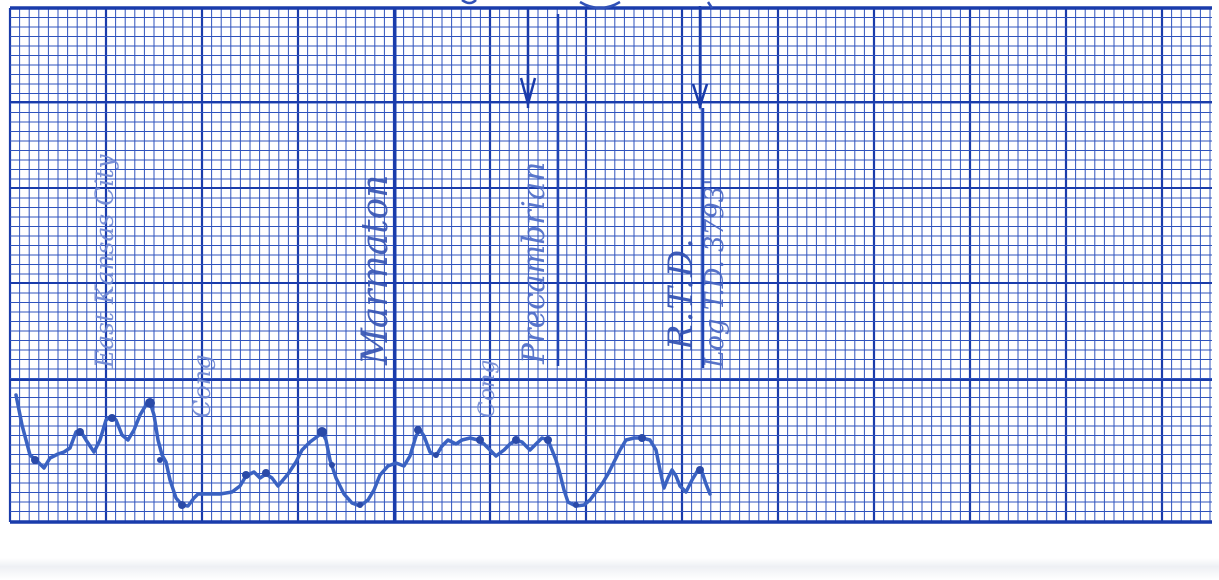 This screenshot has width=1219, height=580. I want to click on annotation-rtd: R.T.D., so click(681, 293).